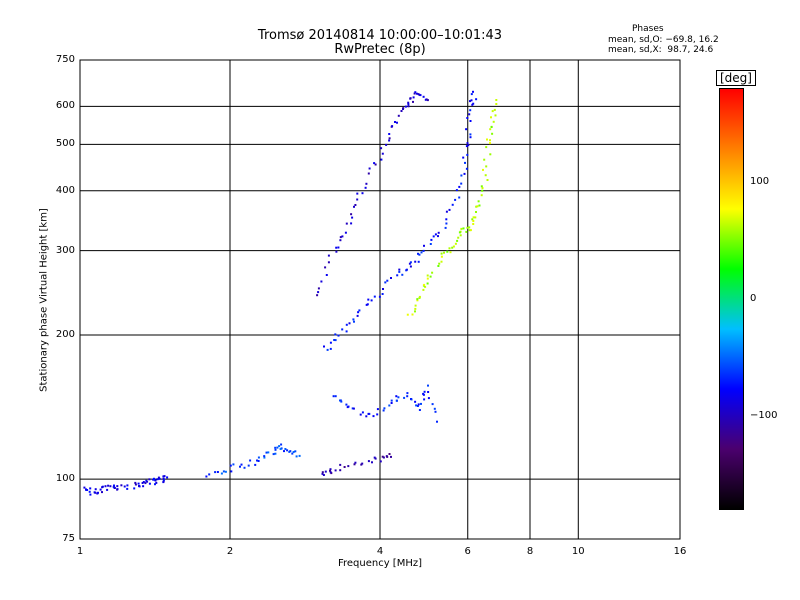  Describe the element at coordinates (760, 181) in the screenshot. I see `colorbar-tick-label: 100` at that location.